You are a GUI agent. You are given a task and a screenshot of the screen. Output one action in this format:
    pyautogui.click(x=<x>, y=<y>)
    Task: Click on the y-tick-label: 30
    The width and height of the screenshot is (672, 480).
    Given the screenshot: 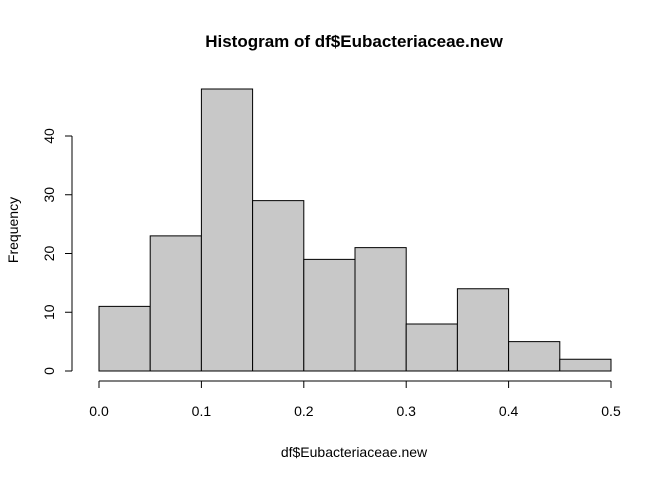 What is the action you would take?
    pyautogui.click(x=49, y=195)
    